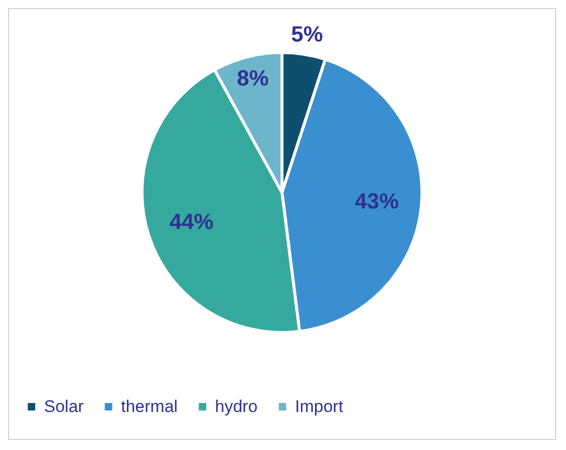  Describe the element at coordinates (307, 33) in the screenshot. I see `data-label: 5%` at that location.